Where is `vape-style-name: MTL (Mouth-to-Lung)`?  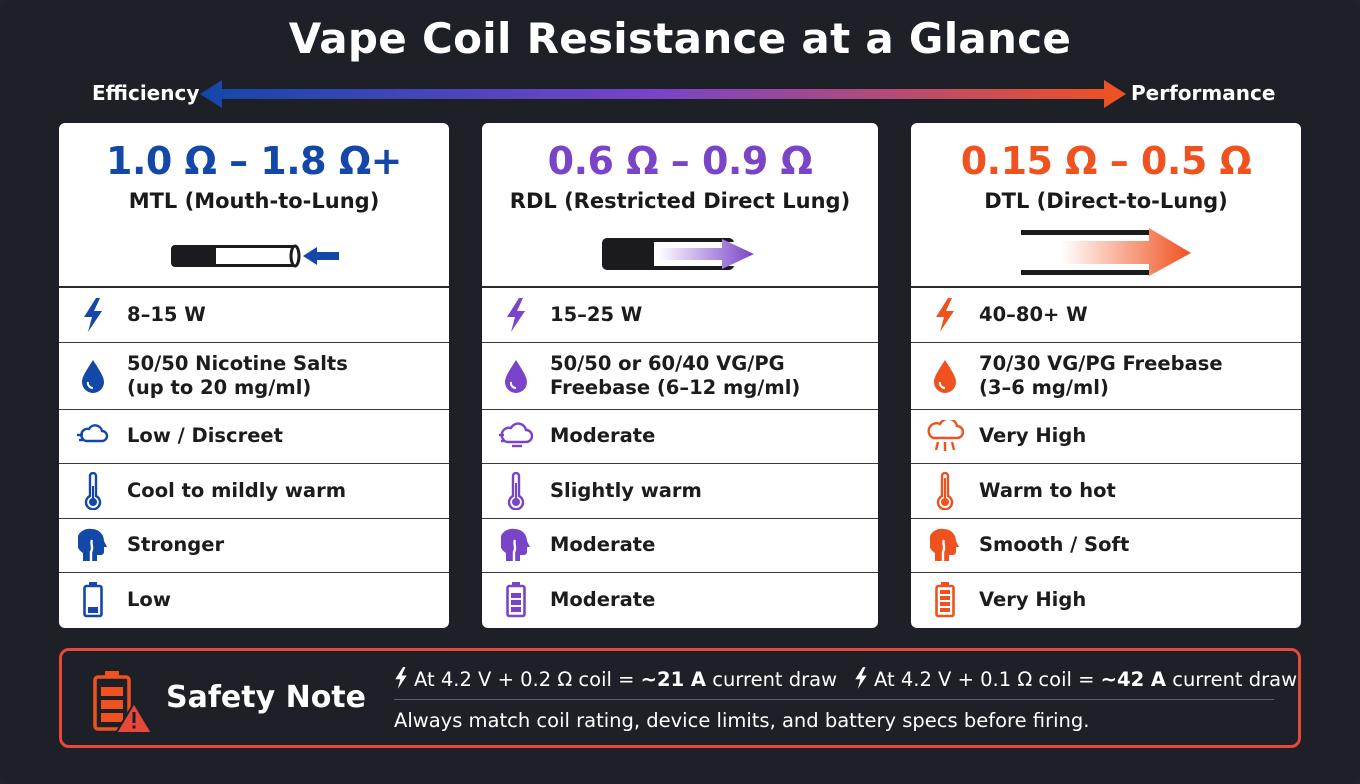
vape-style-name: MTL (Mouth-to-Lung) is located at coordinates (254, 201).